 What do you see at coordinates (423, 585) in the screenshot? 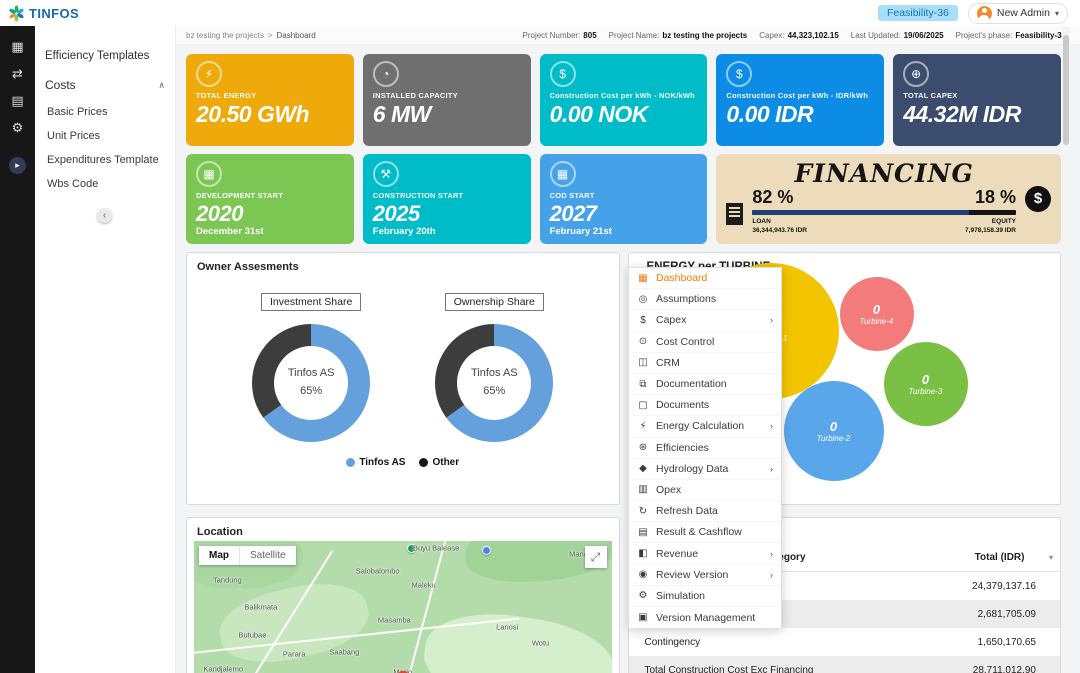
I see `map-place-label: Maleku` at bounding box center [423, 585].